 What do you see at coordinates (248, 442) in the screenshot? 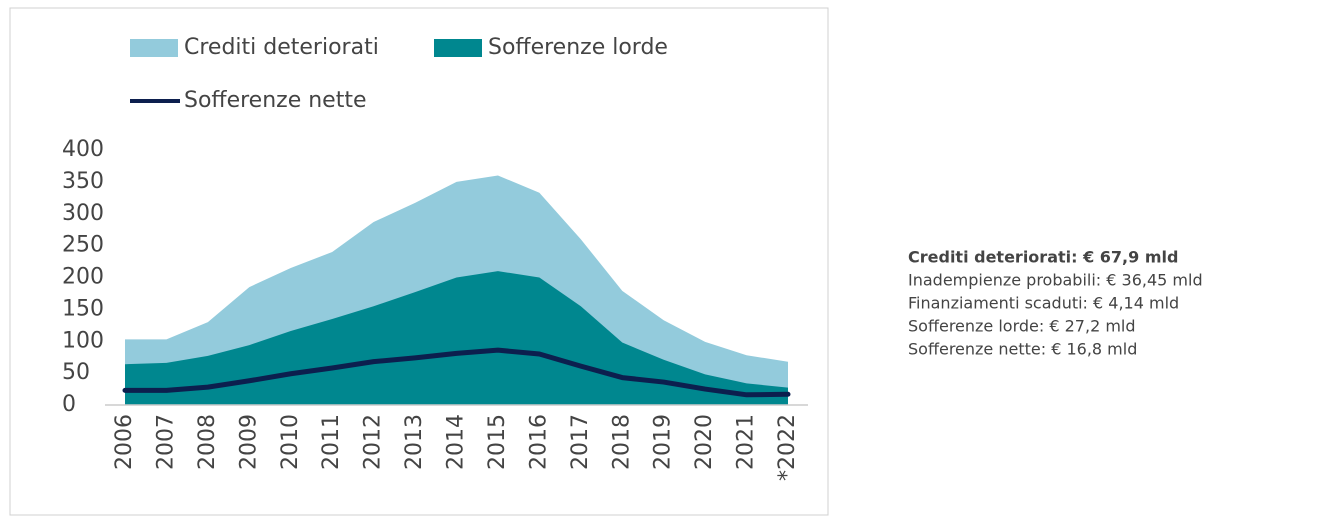
I see `x-tick-label: 2009` at bounding box center [248, 442].